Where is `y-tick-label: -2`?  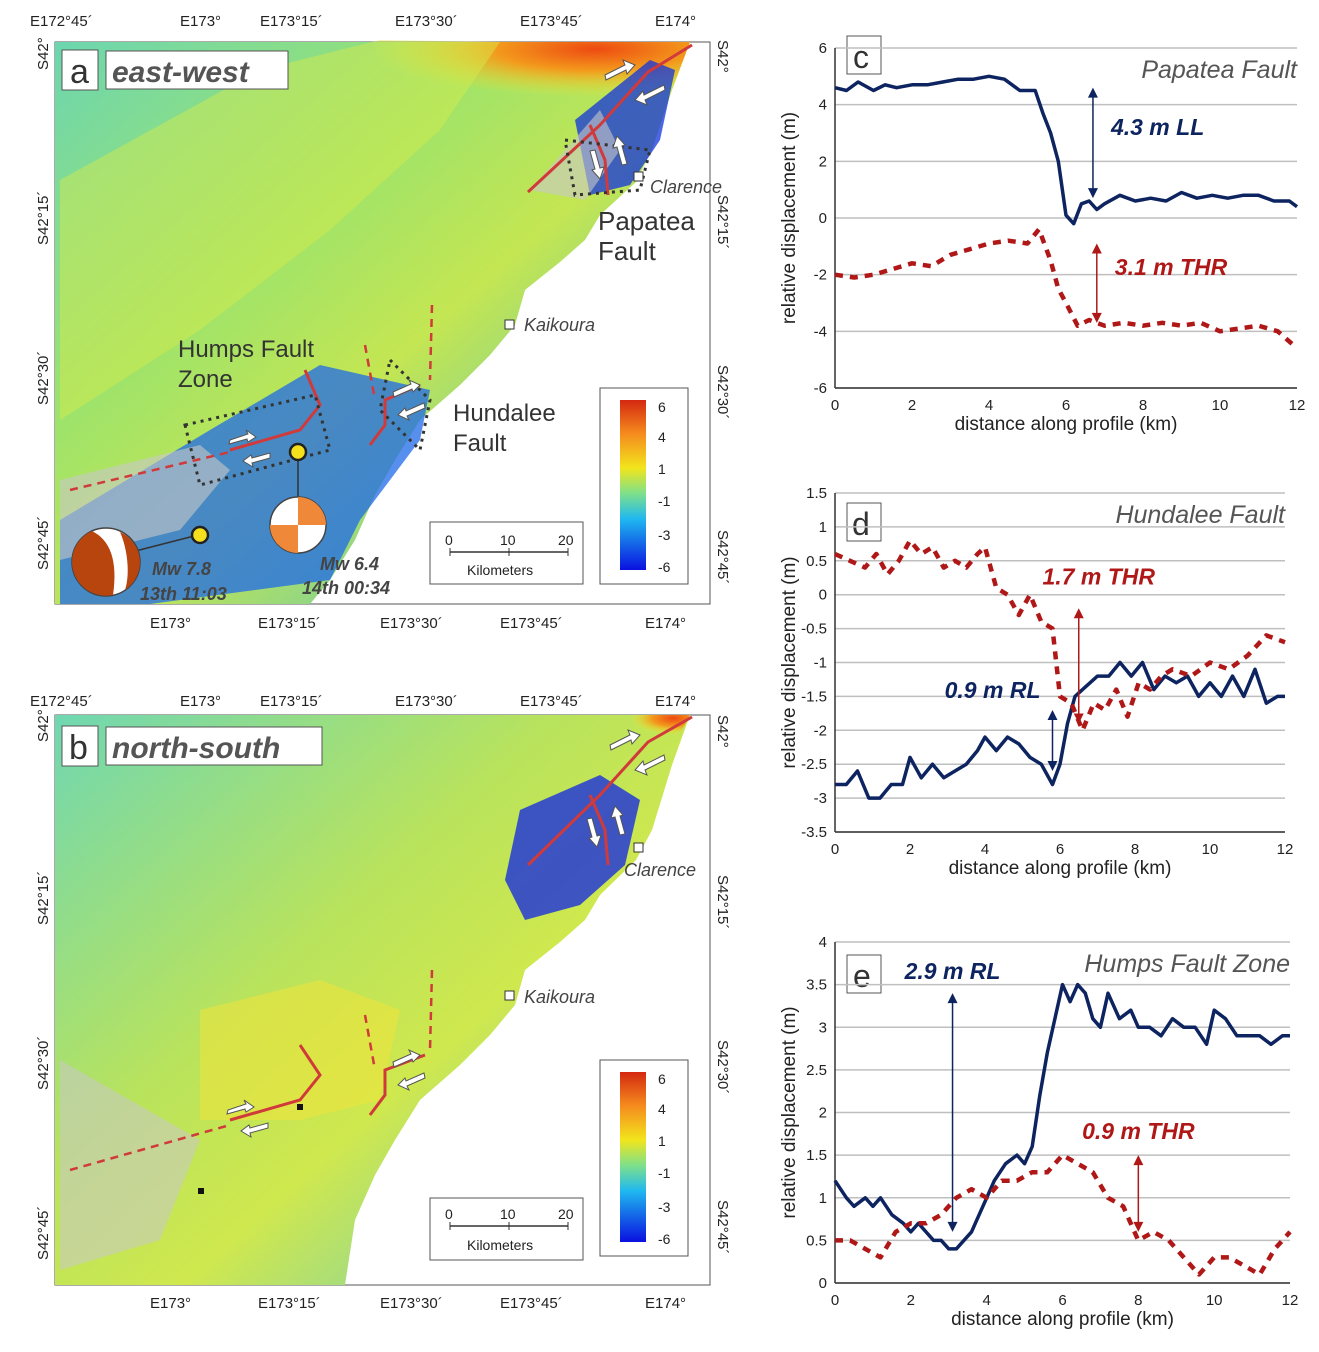 y-tick-label: -2 is located at coordinates (820, 275).